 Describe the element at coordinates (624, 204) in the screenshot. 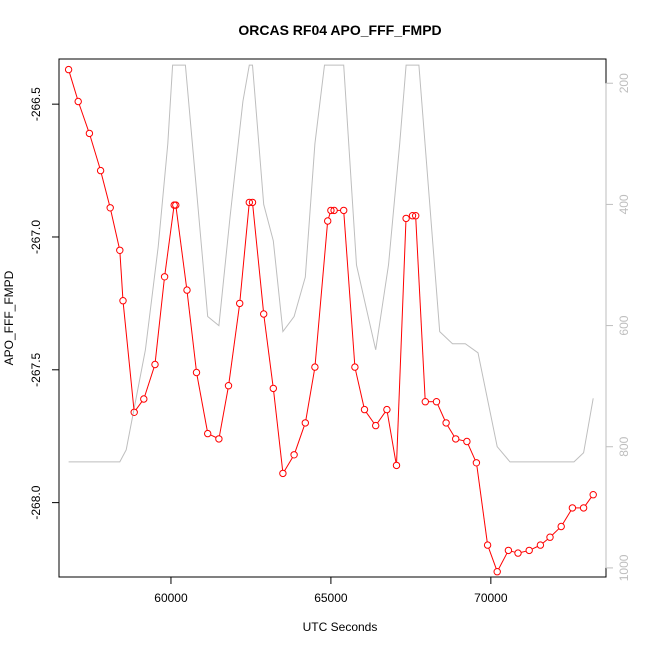

I see `y2-tick-label: 400` at that location.